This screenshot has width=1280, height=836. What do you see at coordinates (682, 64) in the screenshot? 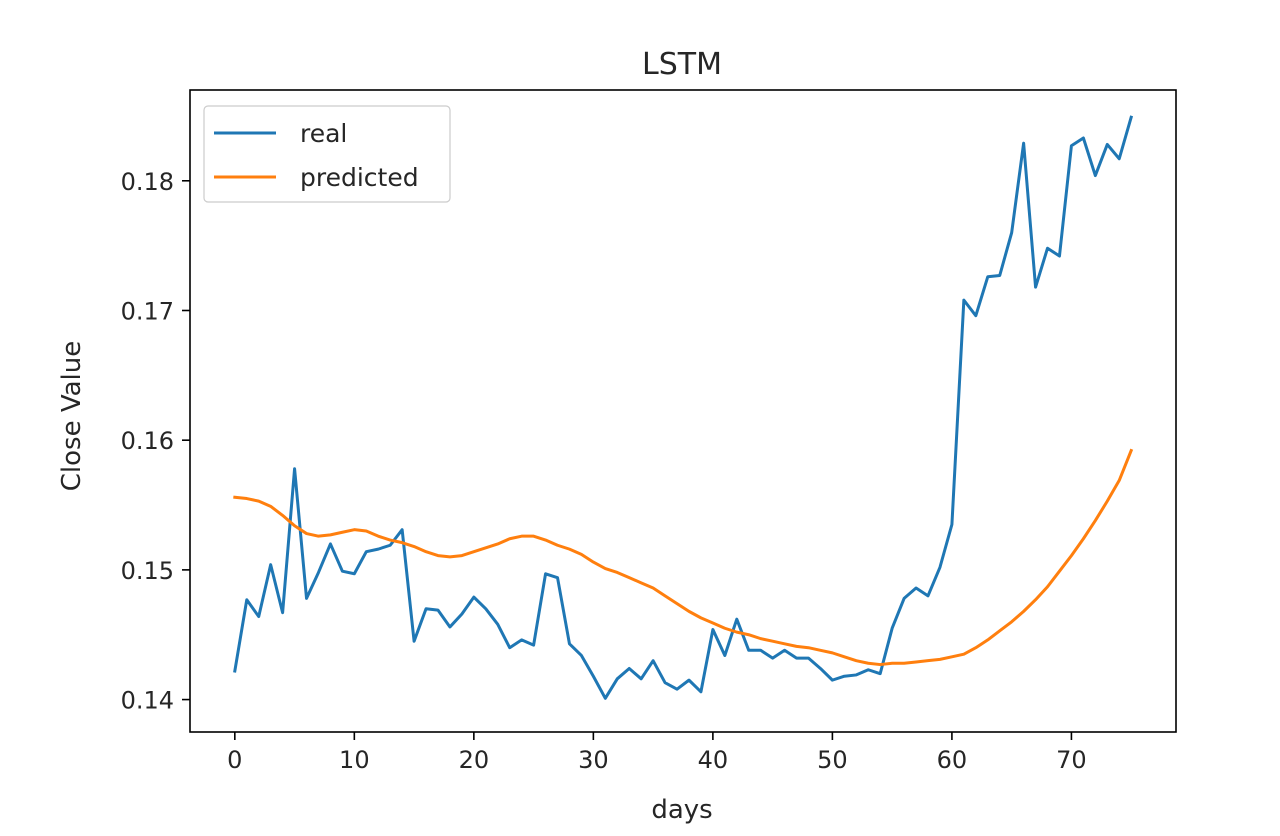
I see `chart-title: LSTM` at bounding box center [682, 64].